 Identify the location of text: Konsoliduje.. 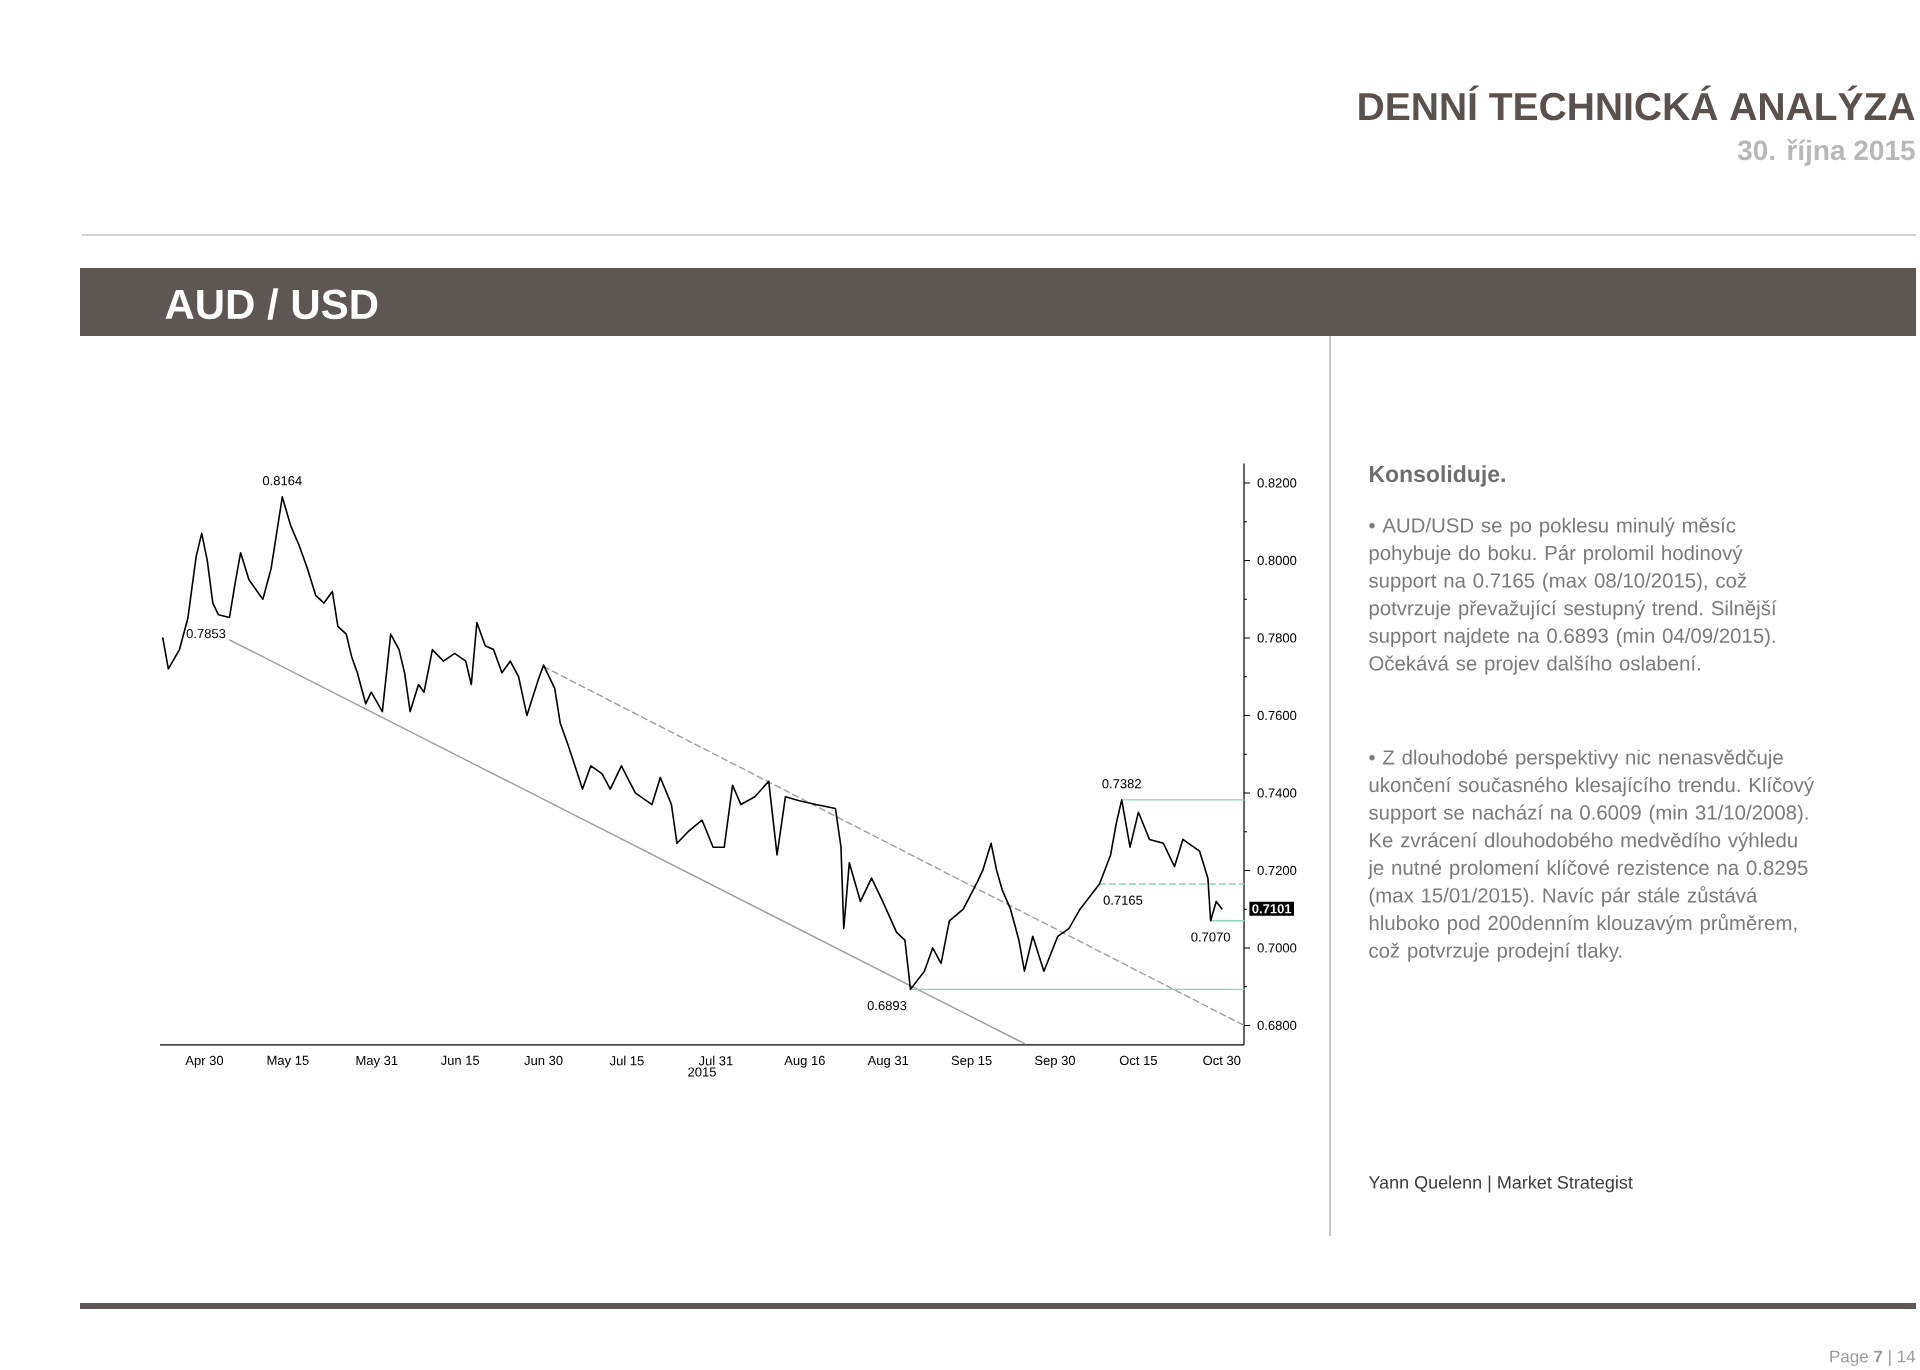
(1437, 476).